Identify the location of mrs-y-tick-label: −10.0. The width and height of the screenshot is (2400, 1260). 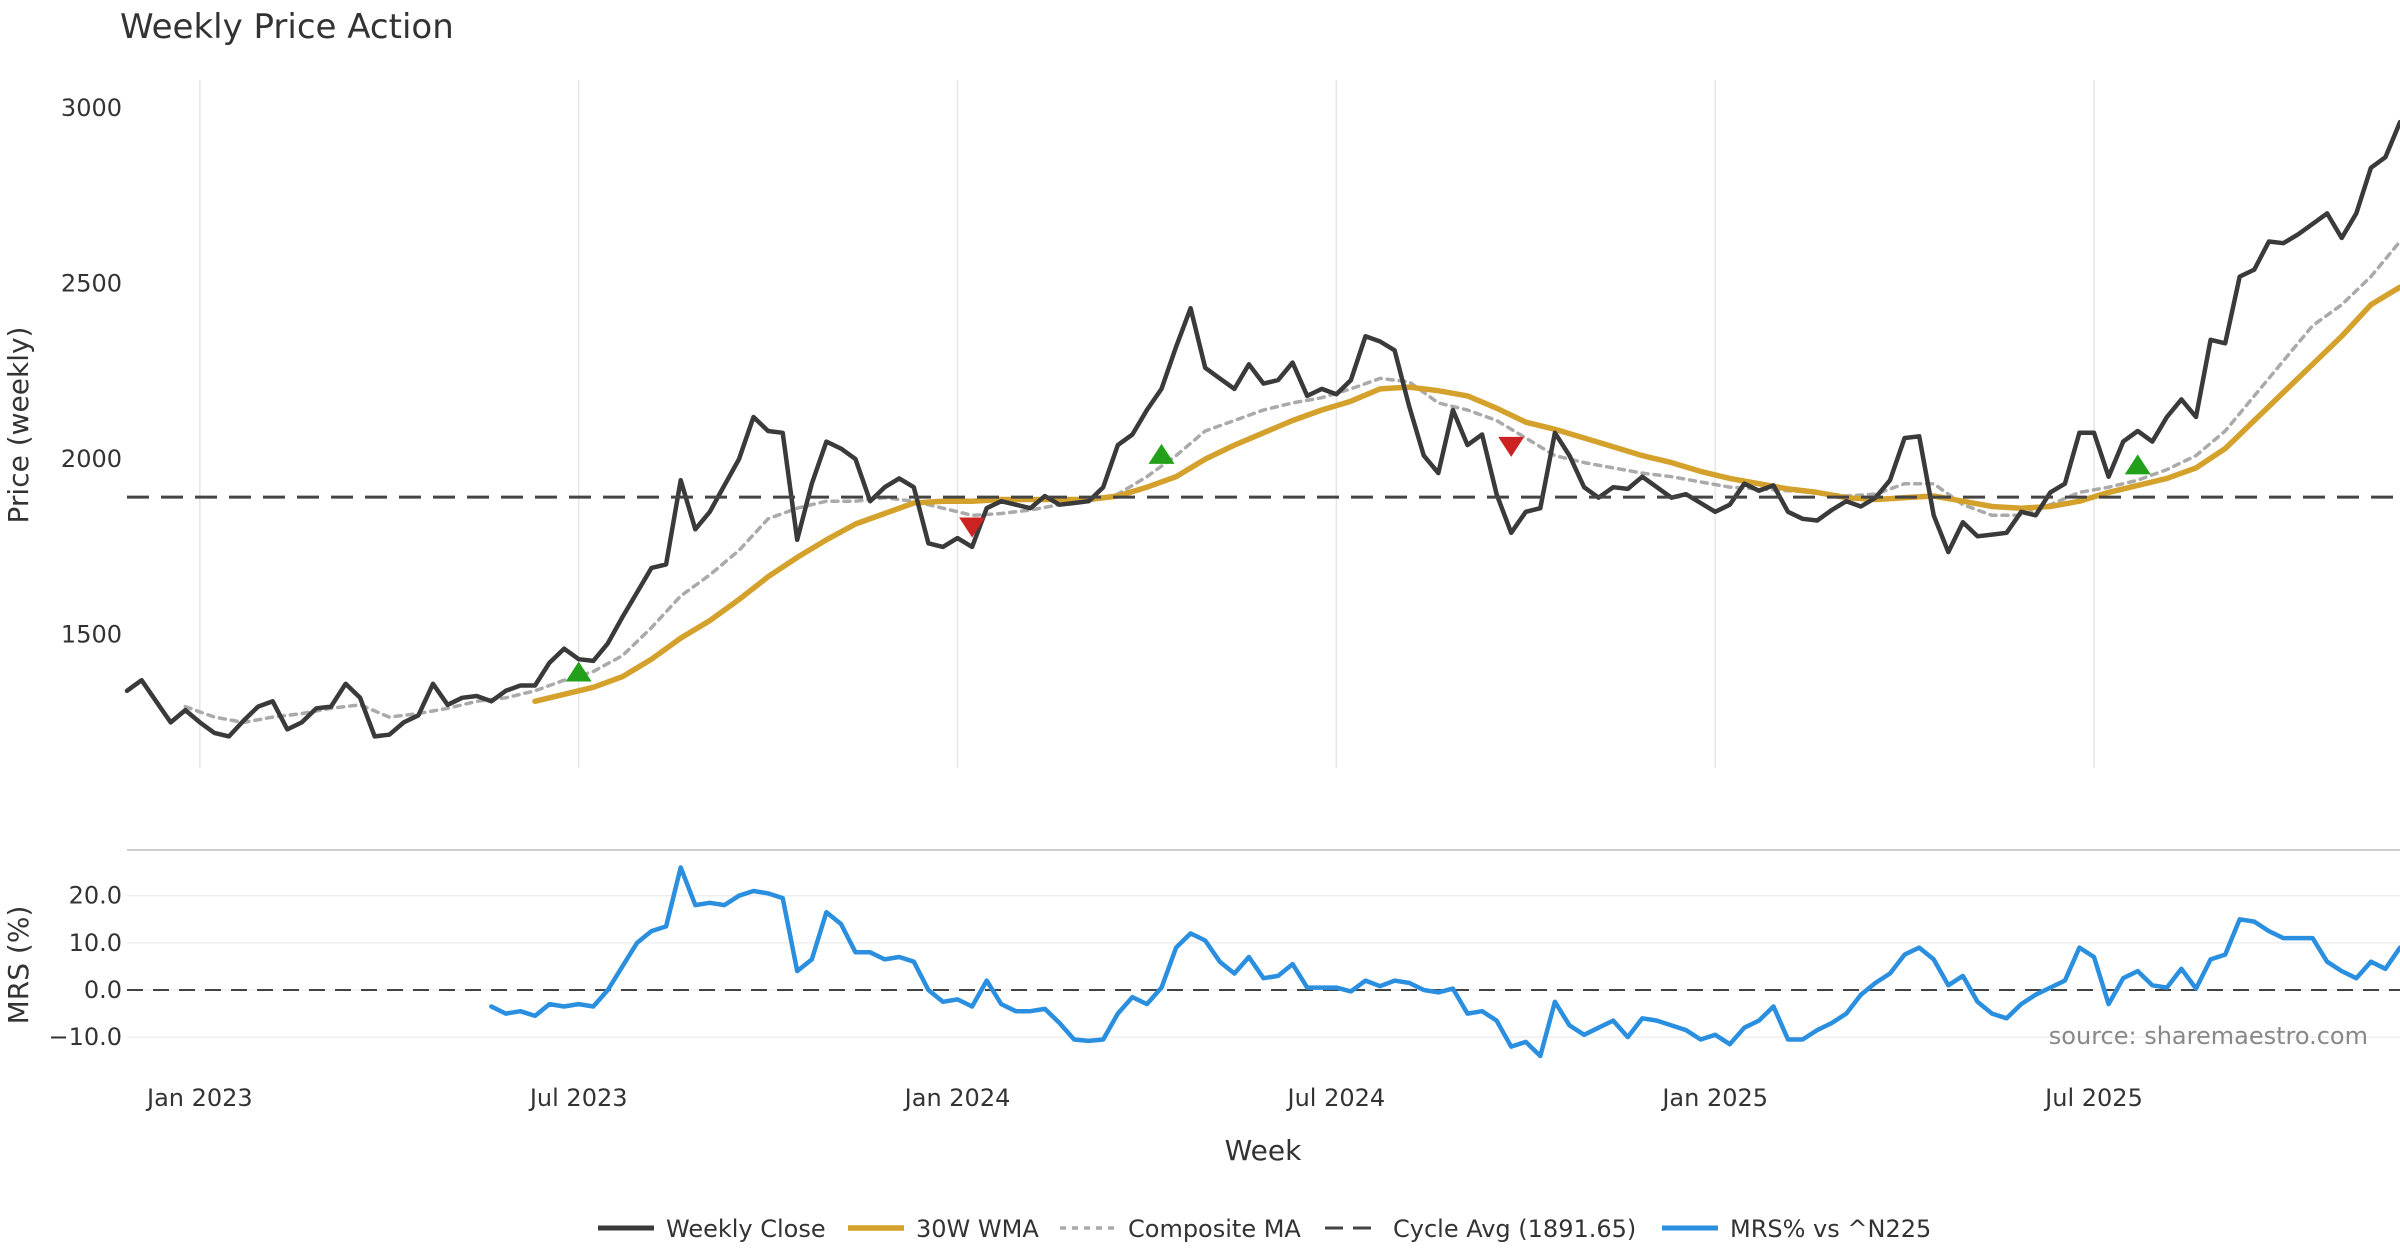
(85, 1037).